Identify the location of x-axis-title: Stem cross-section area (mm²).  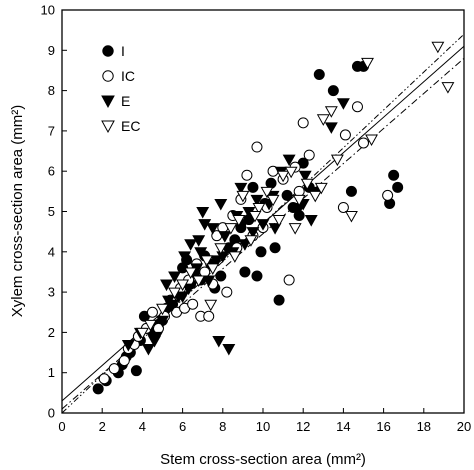
(263, 459).